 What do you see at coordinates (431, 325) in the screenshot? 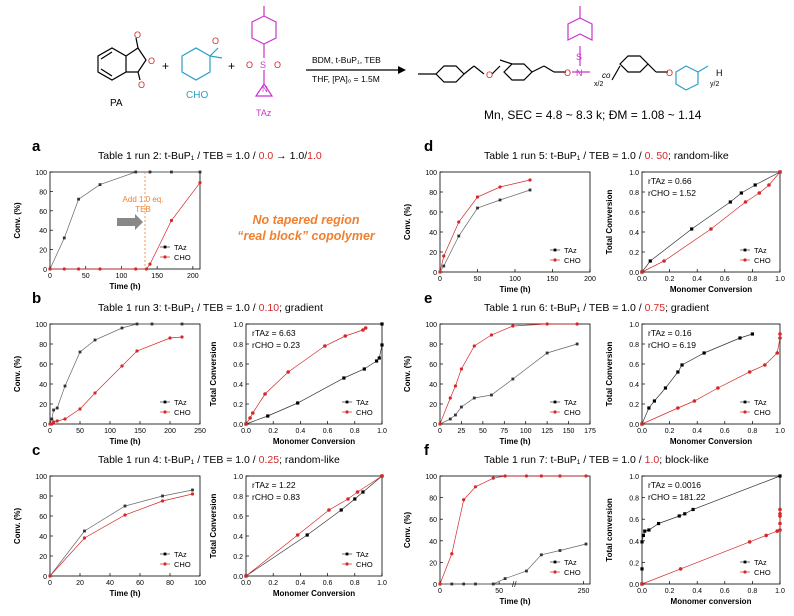
I see `y-tick-label: 100` at bounding box center [431, 325].